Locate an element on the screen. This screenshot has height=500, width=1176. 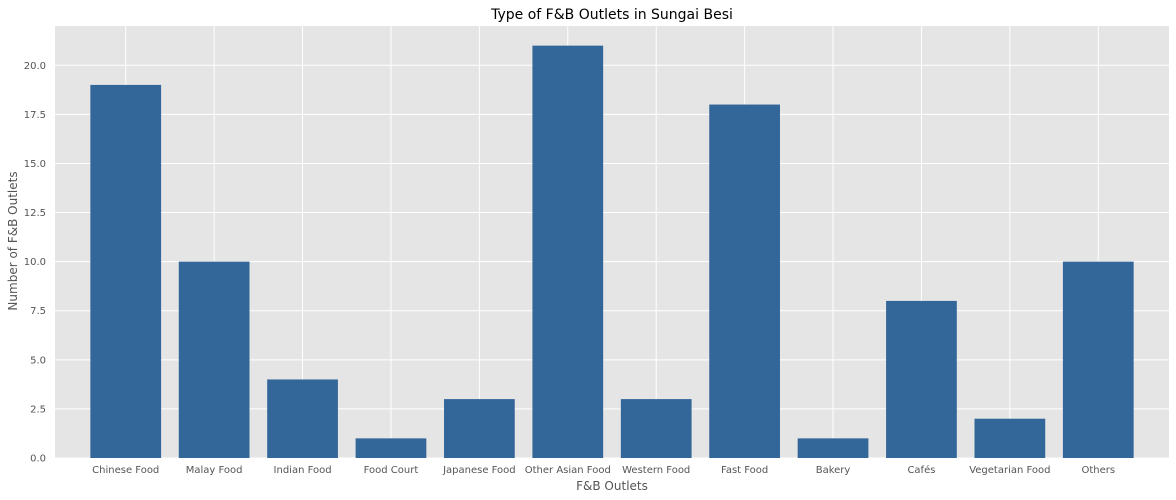
y-tick-label: 7.5 is located at coordinates (38, 311).